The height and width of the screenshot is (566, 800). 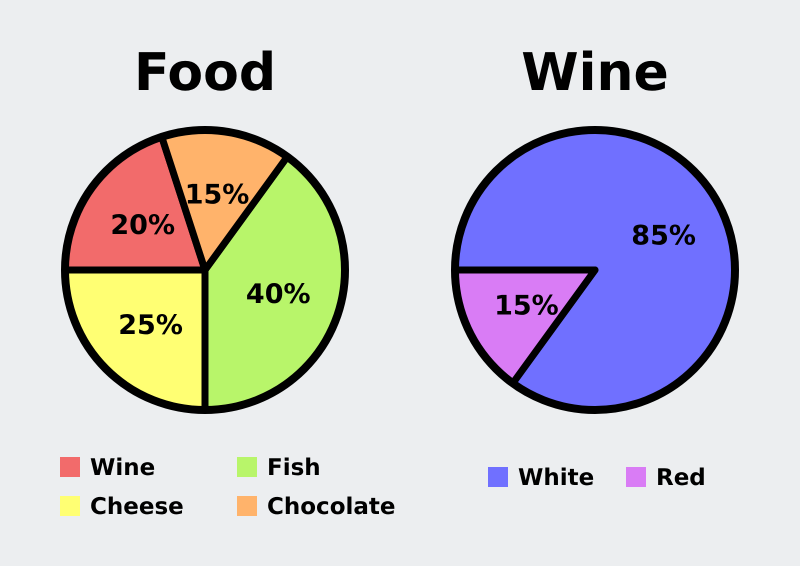 What do you see at coordinates (294, 468) in the screenshot?
I see `legend-label: Fish` at bounding box center [294, 468].